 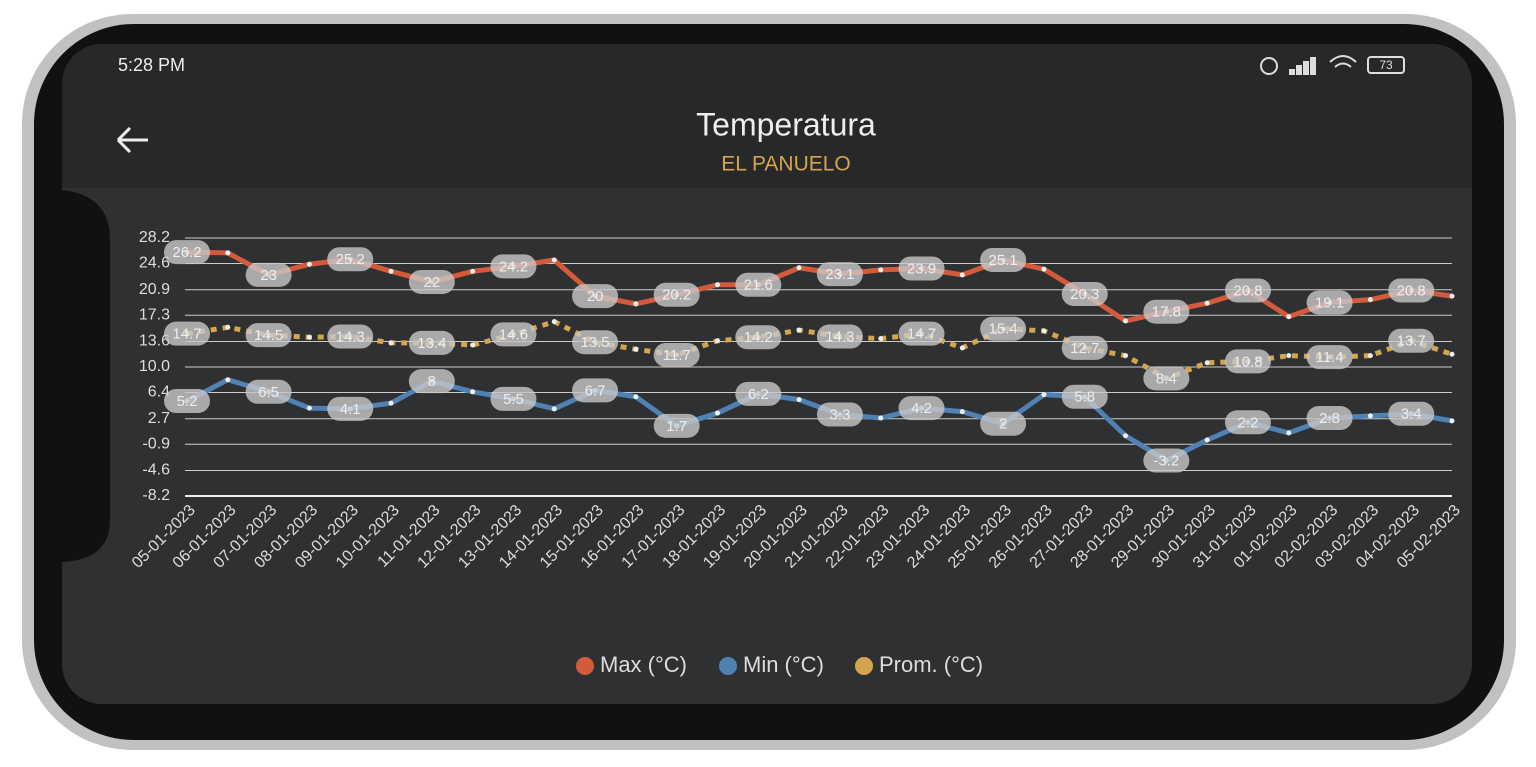 I want to click on y-tick-label: 2.7, so click(x=159, y=418).